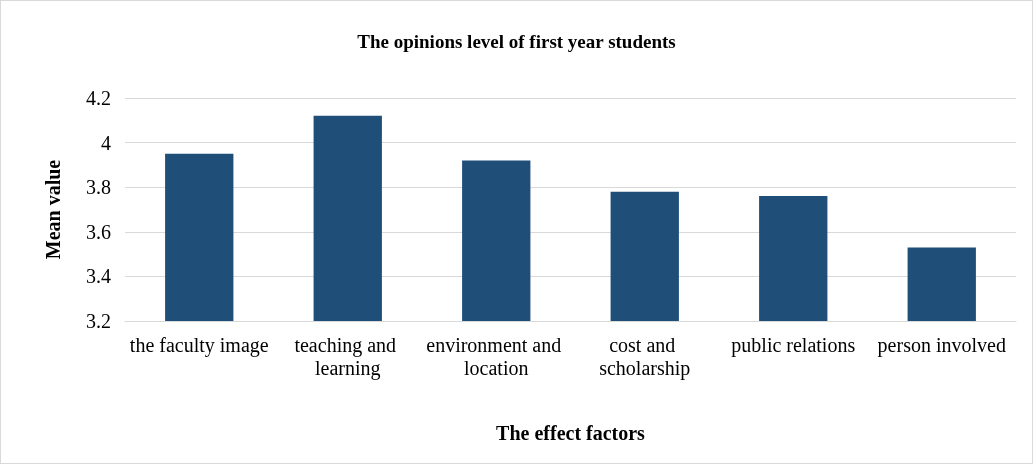  What do you see at coordinates (106, 142) in the screenshot?
I see `y-tick-label: 4` at bounding box center [106, 142].